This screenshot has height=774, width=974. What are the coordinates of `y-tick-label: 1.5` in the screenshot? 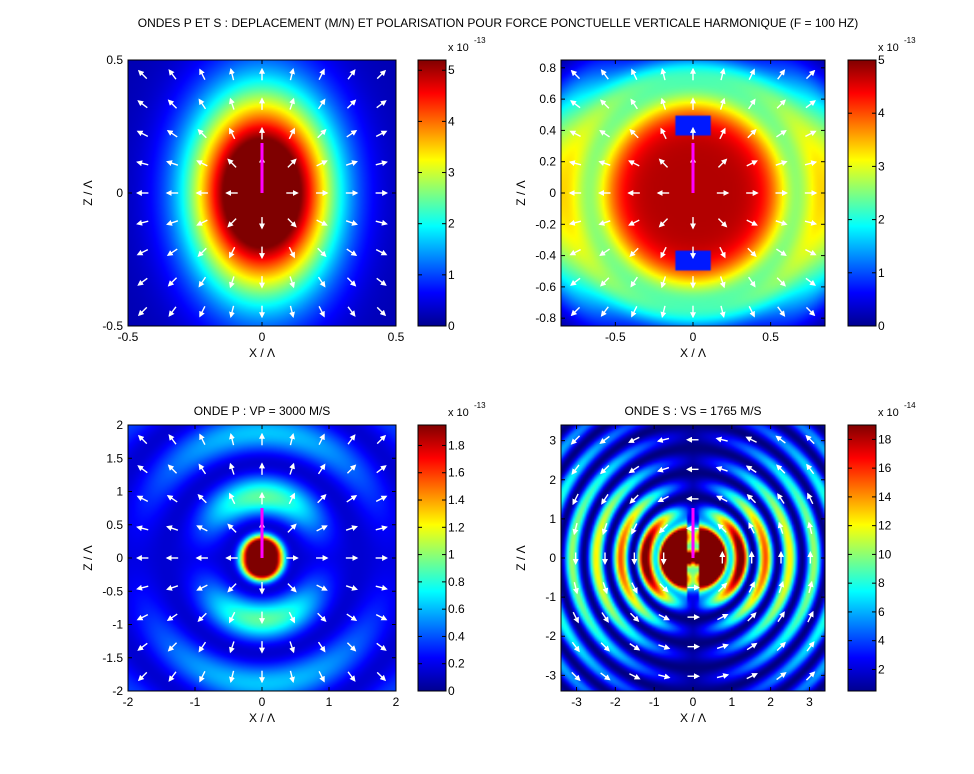 It's located at (114, 458).